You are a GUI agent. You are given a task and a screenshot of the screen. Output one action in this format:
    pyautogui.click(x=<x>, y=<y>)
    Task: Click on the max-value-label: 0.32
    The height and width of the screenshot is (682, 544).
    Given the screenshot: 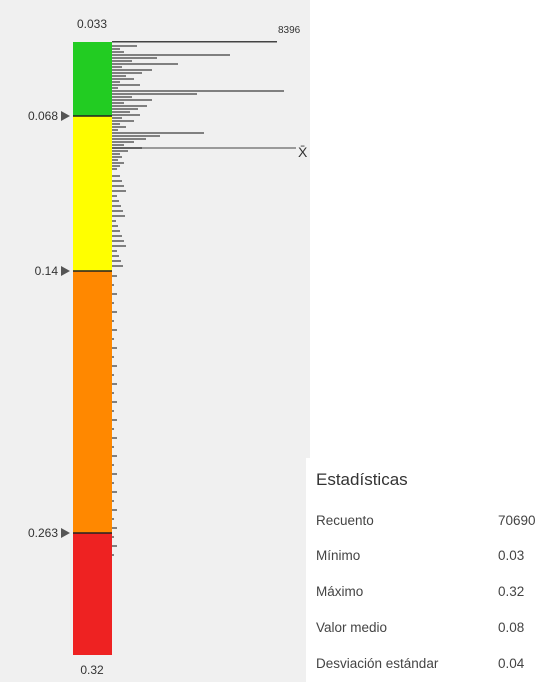 What is the action you would take?
    pyautogui.click(x=92, y=670)
    